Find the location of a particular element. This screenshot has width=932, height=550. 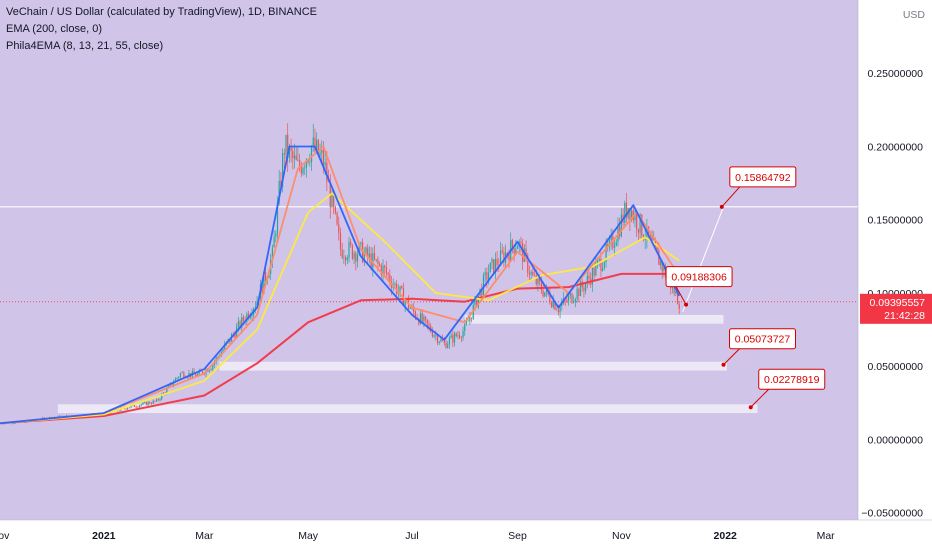

callout-label-0: 0.15864792 is located at coordinates (763, 178).